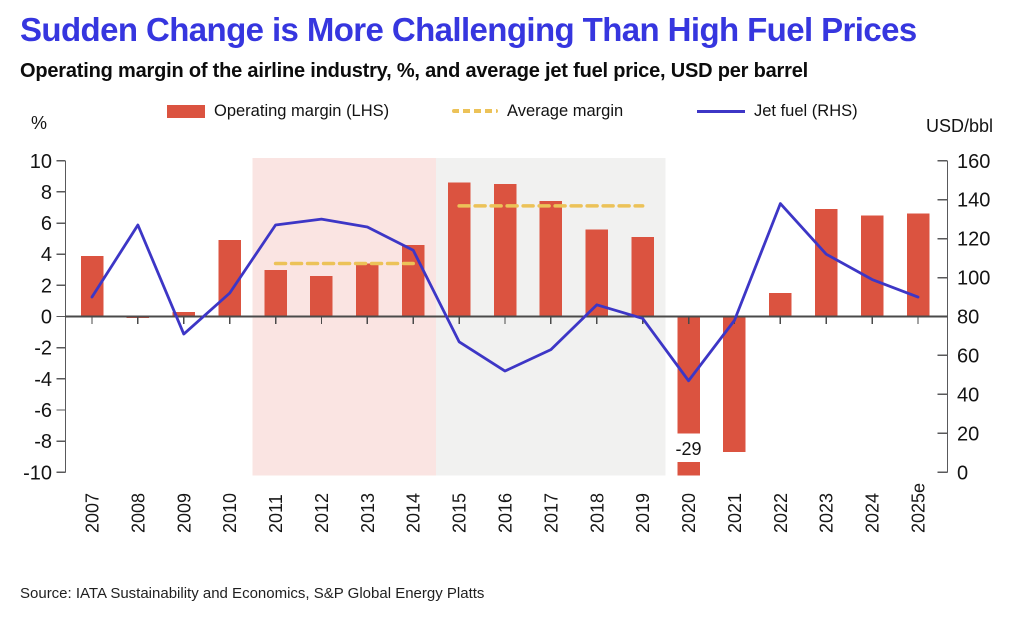 Image resolution: width=1024 pixels, height=625 pixels. I want to click on bar-2014, so click(413, 280).